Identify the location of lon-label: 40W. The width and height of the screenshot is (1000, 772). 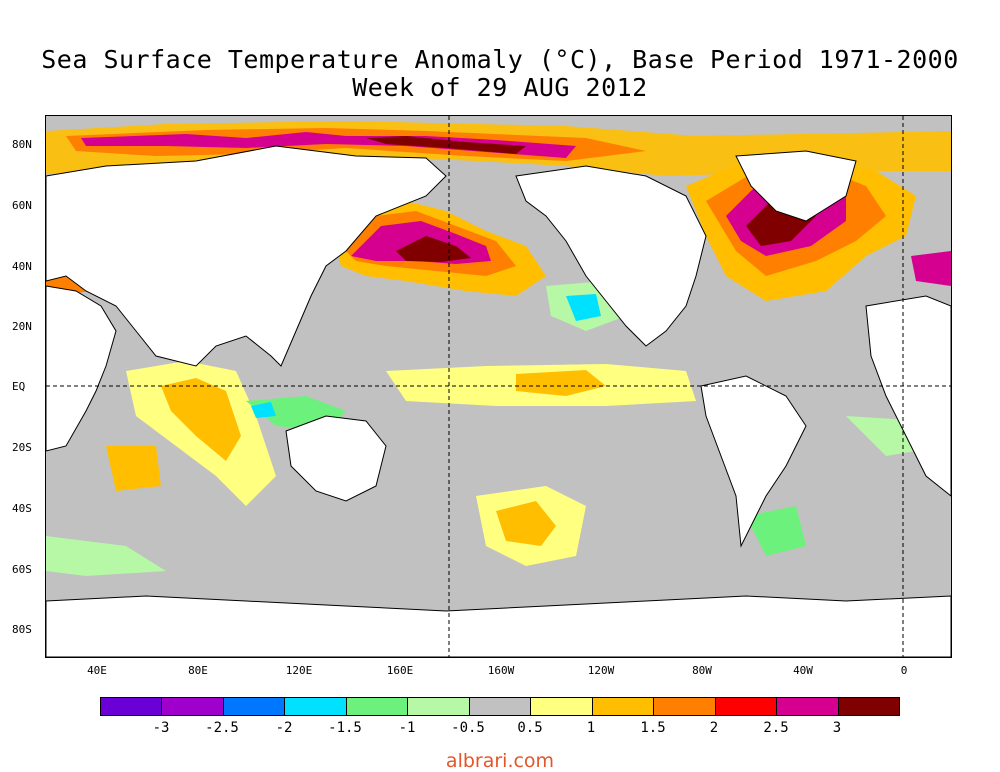
(803, 670).